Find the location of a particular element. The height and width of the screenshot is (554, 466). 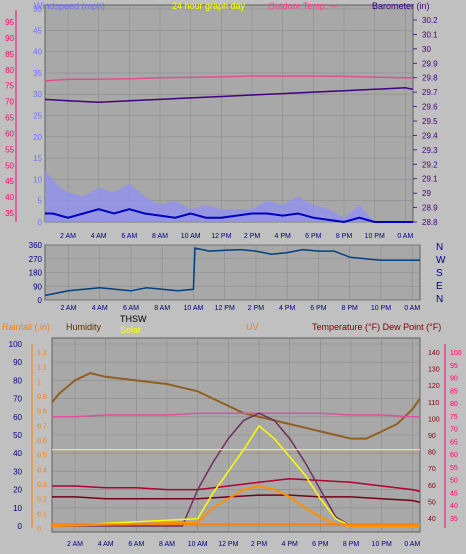

rain-tick-label: 0.6 is located at coordinates (42, 441).